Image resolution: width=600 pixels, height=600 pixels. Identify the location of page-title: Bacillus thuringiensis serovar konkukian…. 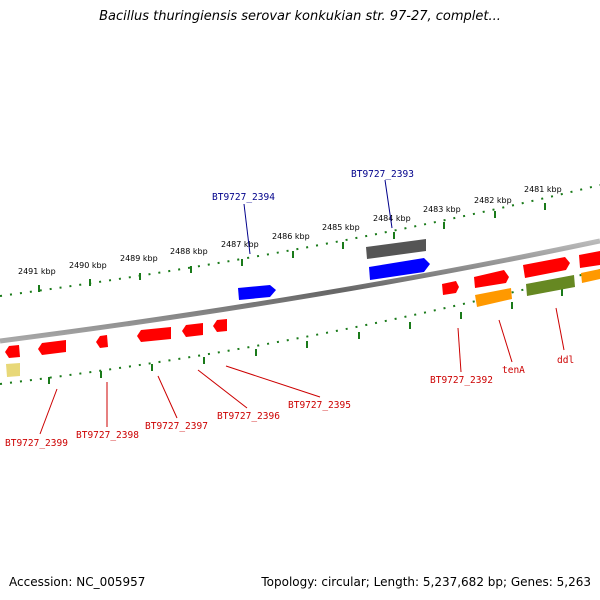
(300, 16).